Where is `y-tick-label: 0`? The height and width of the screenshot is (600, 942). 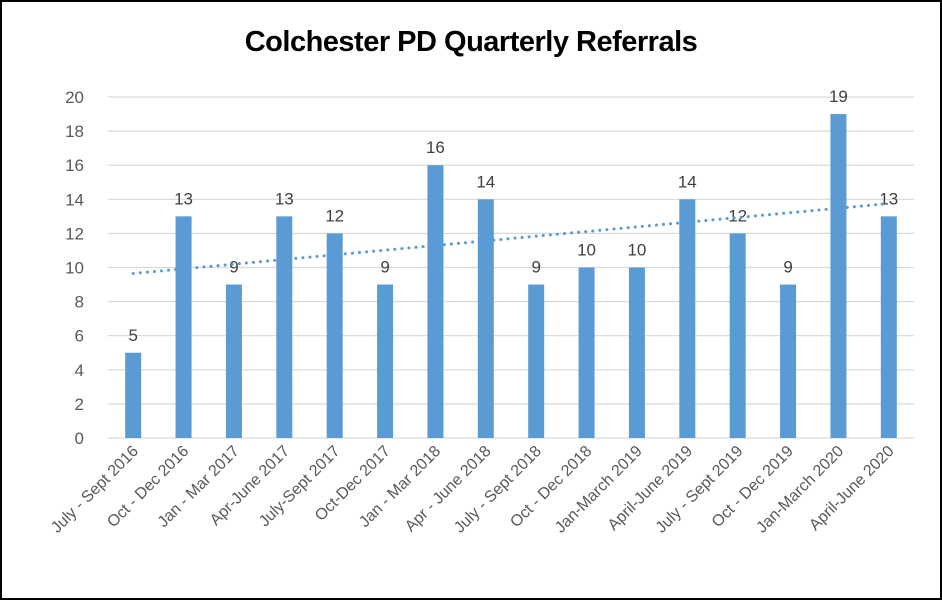
y-tick-label: 0 is located at coordinates (79, 438).